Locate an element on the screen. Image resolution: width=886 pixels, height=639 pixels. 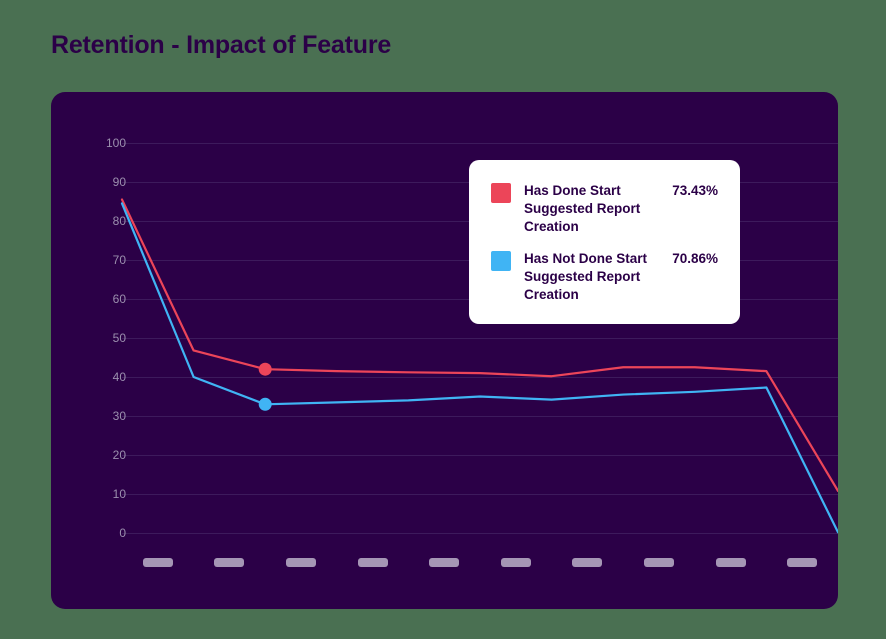
y-axis-tick-label: 0 is located at coordinates (122, 533).